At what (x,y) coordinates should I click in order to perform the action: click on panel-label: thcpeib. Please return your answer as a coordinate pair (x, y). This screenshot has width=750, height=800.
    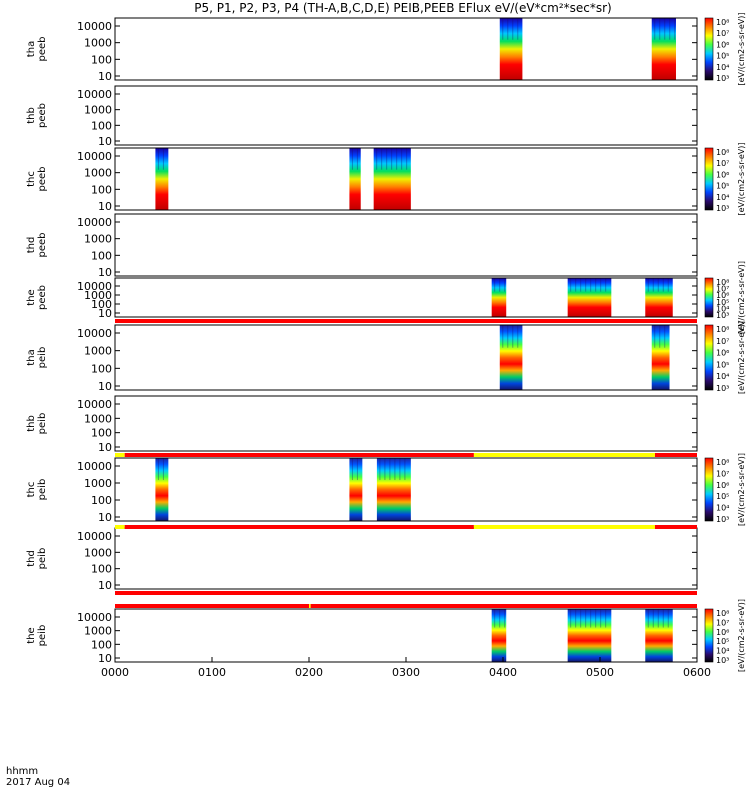
    Looking at the image, I should click on (37, 490).